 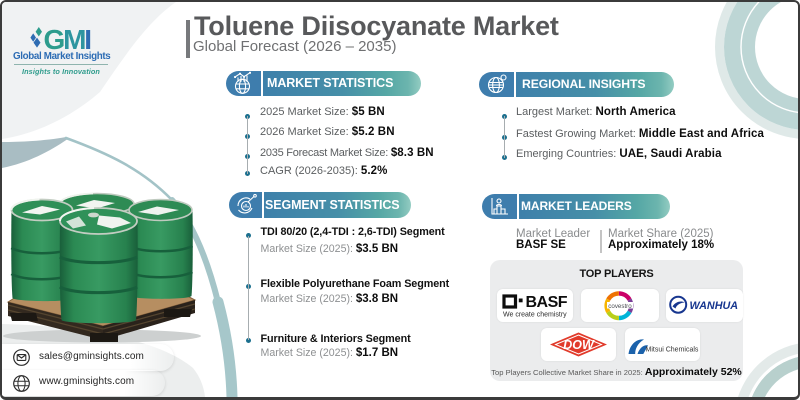 I want to click on svg-text: BASF, so click(x=546, y=302).